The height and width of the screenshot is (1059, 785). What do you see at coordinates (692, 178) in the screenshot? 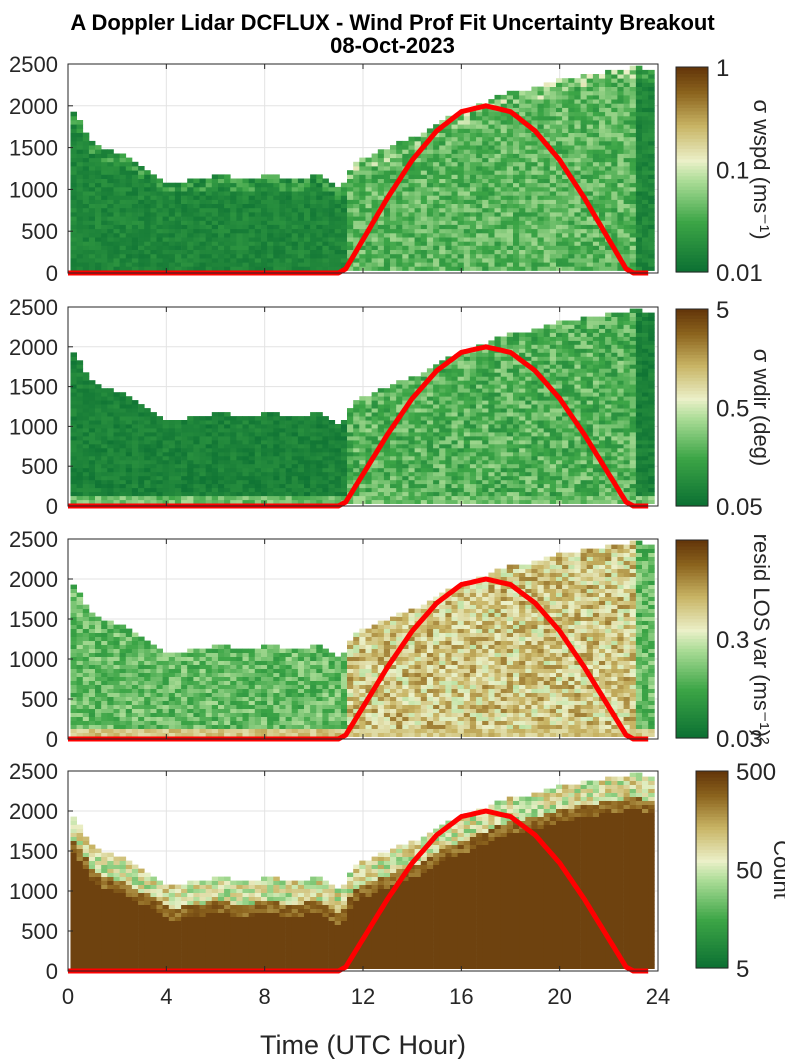
I see `colorbar-swatch` at bounding box center [692, 178].